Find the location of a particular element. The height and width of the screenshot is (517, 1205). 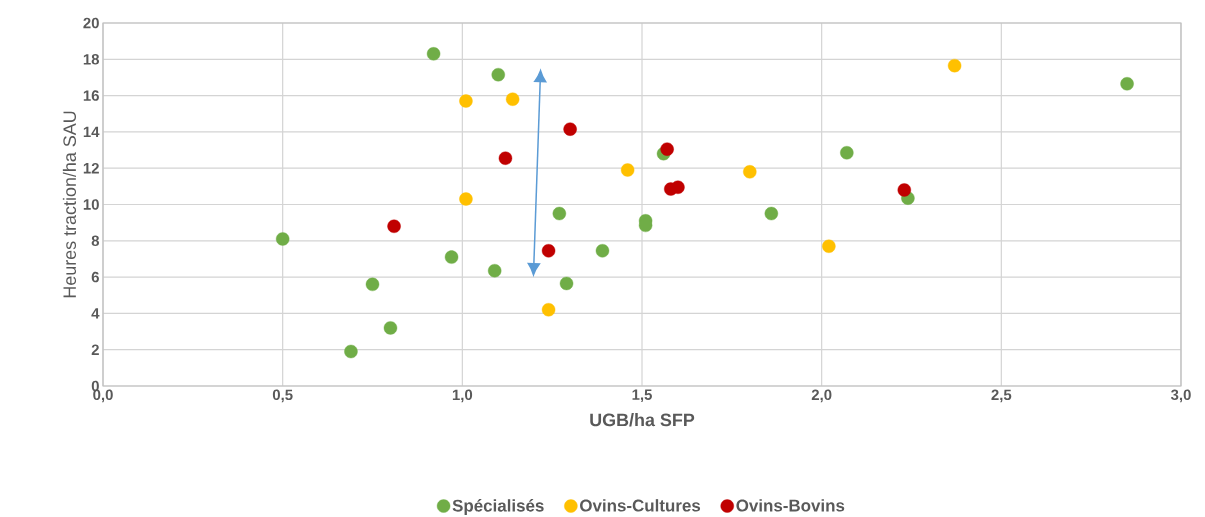

legend-label: Ovins-Cultures is located at coordinates (640, 505).